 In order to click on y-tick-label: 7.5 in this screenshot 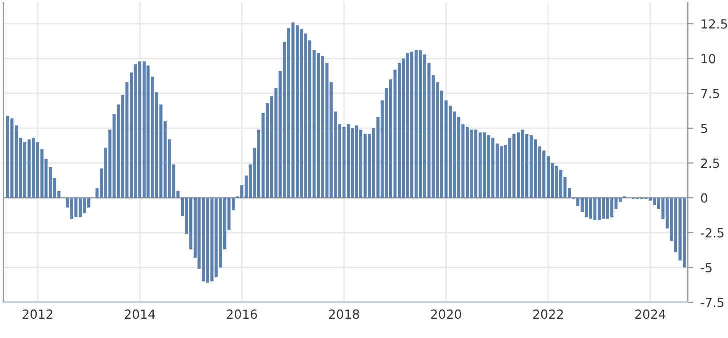, I will do `click(710, 94)`.